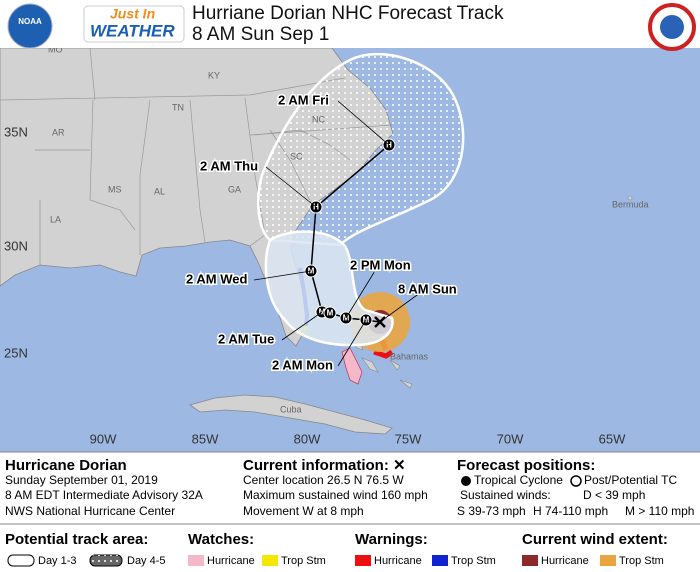  I want to click on legend-heading: Warnings:, so click(391, 539).